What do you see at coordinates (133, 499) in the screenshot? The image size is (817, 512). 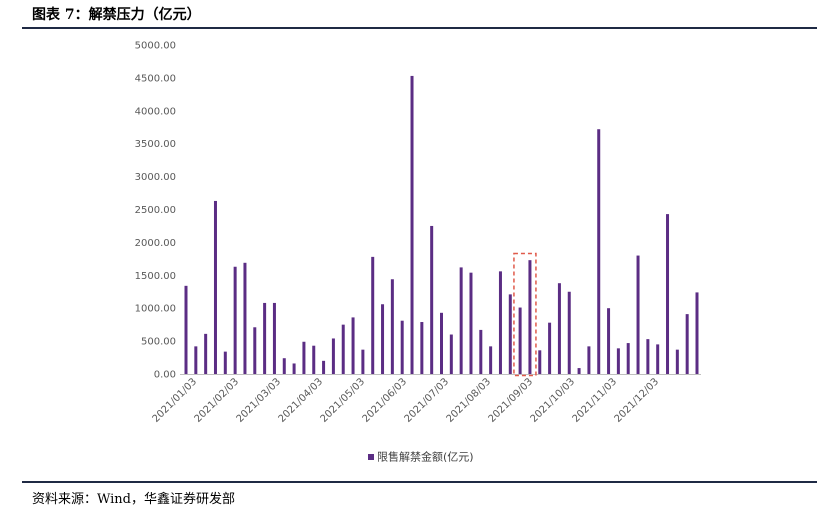 I see `source-note: 资料来源：Wind，华鑫证券研发部` at bounding box center [133, 499].